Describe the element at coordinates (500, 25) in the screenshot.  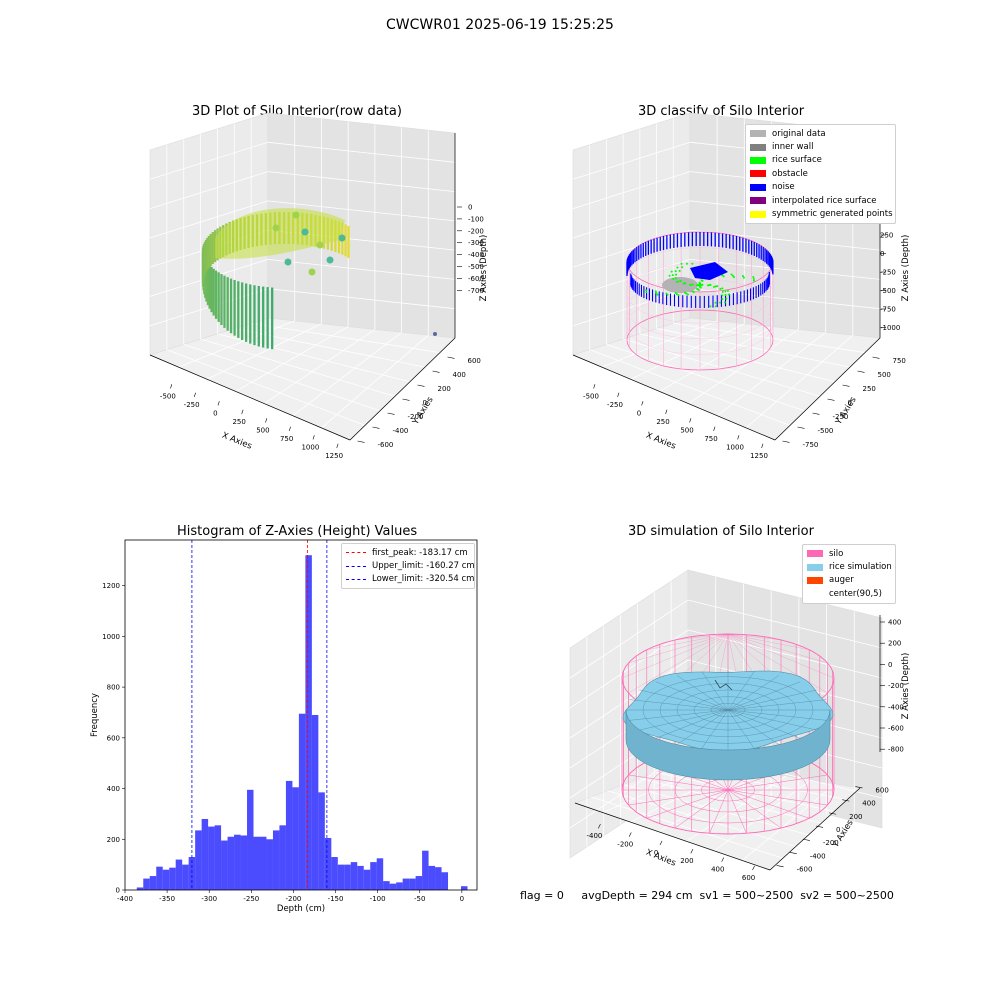
I see `figure-title: CWCWR01 2025-06-19 15:25:25` at that location.